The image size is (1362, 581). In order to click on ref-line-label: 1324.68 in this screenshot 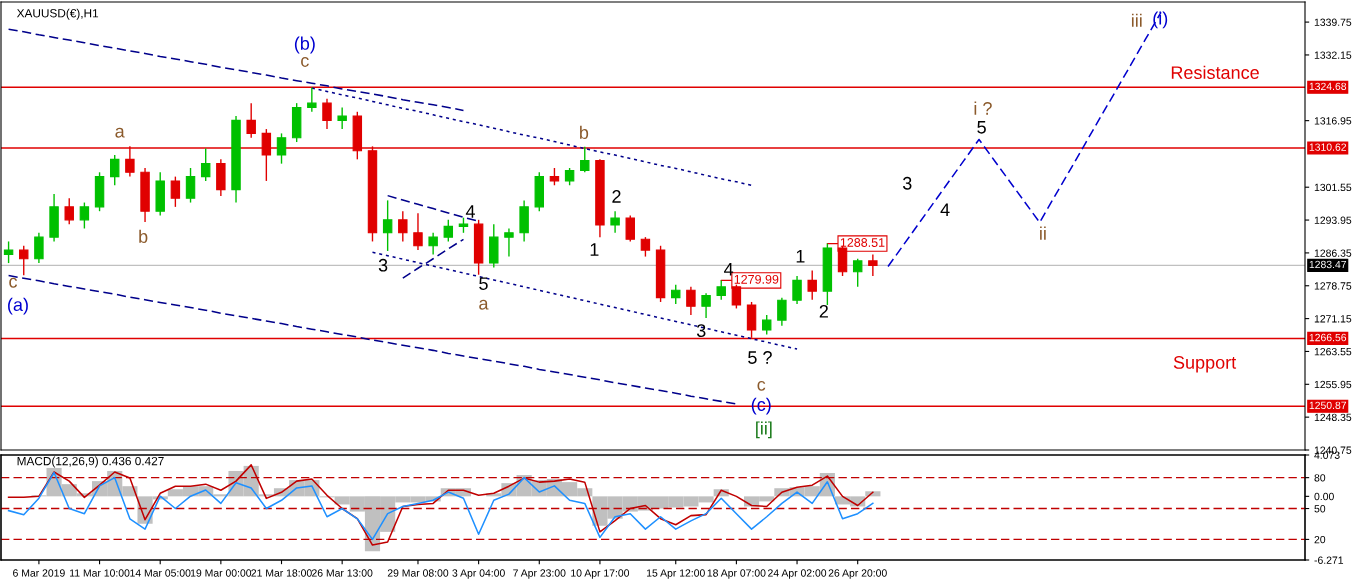, I will do `click(1328, 86)`.